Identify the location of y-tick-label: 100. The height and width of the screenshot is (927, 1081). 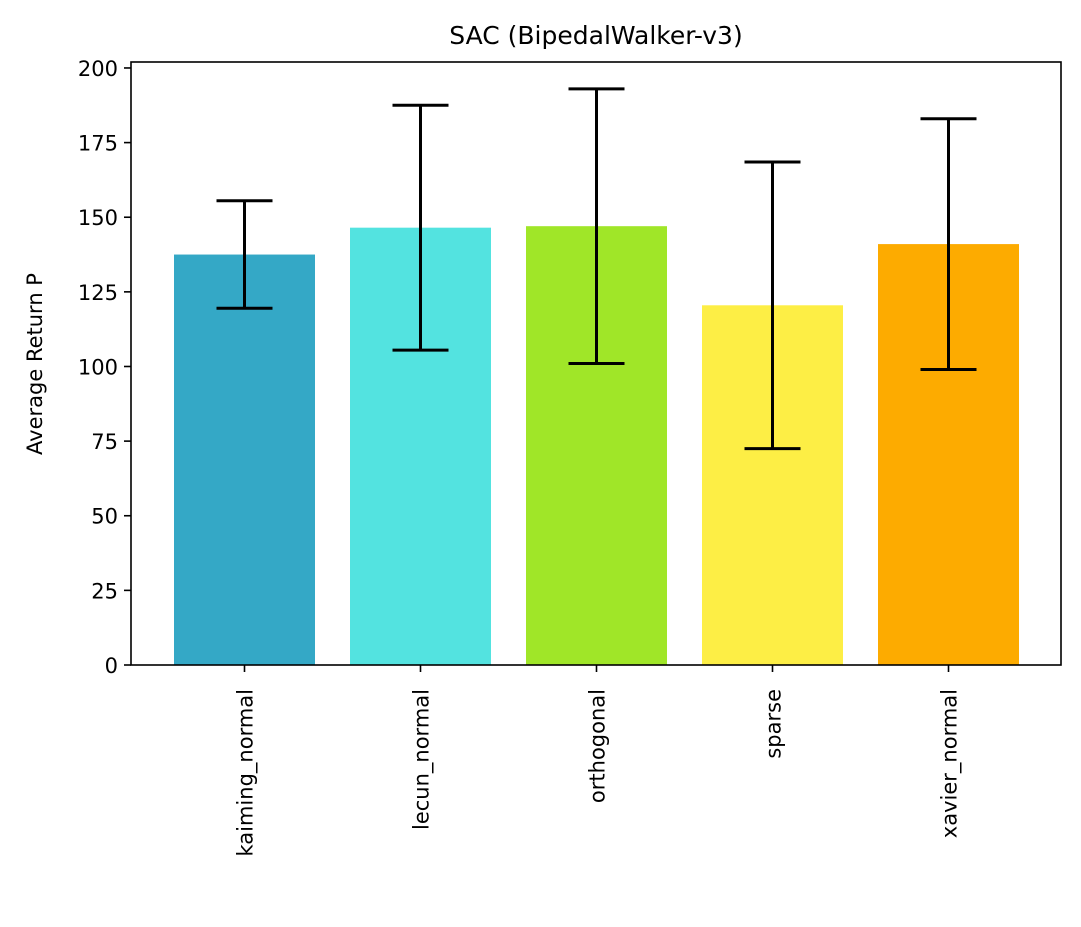
(98, 367).